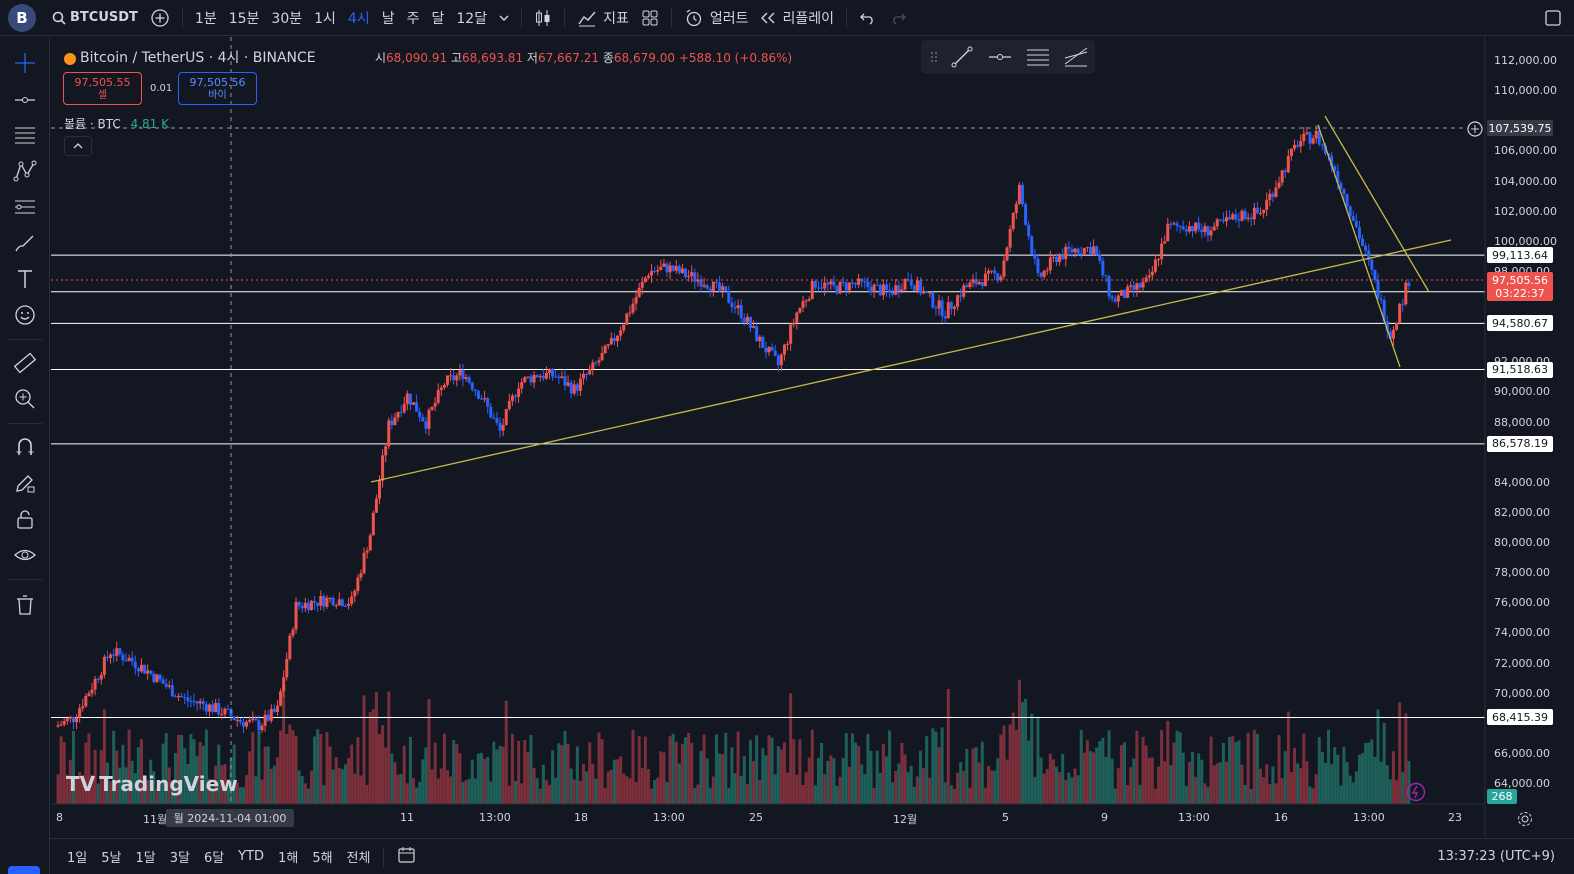 This screenshot has height=874, width=1574. I want to click on stay-drawing-tool, so click(25, 483).